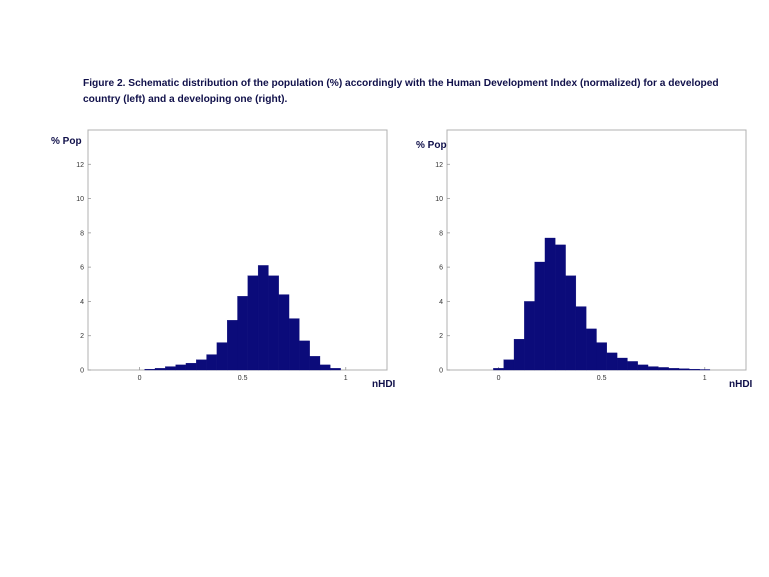 Image resolution: width=769 pixels, height=577 pixels. I want to click on left-ytick-label: 6, so click(82, 268).